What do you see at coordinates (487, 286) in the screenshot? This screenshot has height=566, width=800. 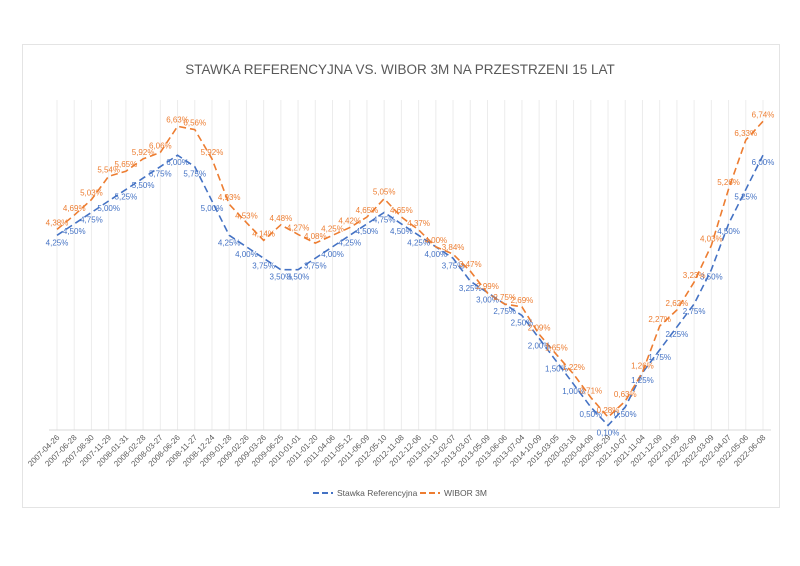 I see `data-label: 2,99%` at bounding box center [487, 286].